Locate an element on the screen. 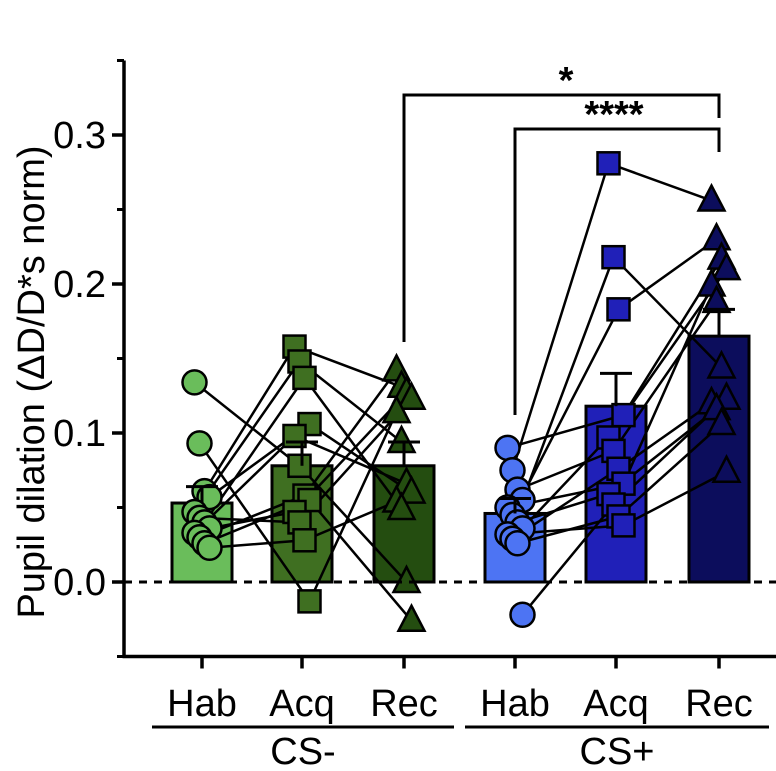 This screenshot has width=776, height=771. x-tick-label-CS+-Acq: Acq is located at coordinates (615, 704).